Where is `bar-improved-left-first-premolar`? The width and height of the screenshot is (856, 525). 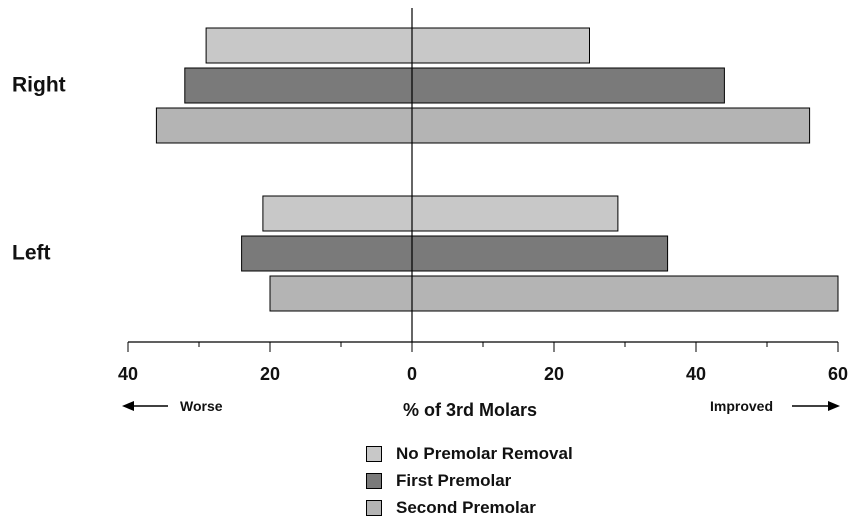 bar-improved-left-first-premolar is located at coordinates (540, 253).